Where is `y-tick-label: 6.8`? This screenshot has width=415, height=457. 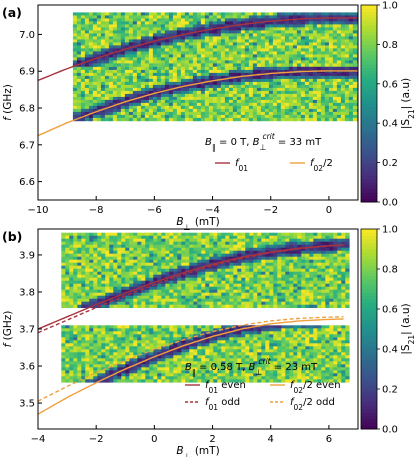
y-tick-label: 6.8 is located at coordinates (27, 109).